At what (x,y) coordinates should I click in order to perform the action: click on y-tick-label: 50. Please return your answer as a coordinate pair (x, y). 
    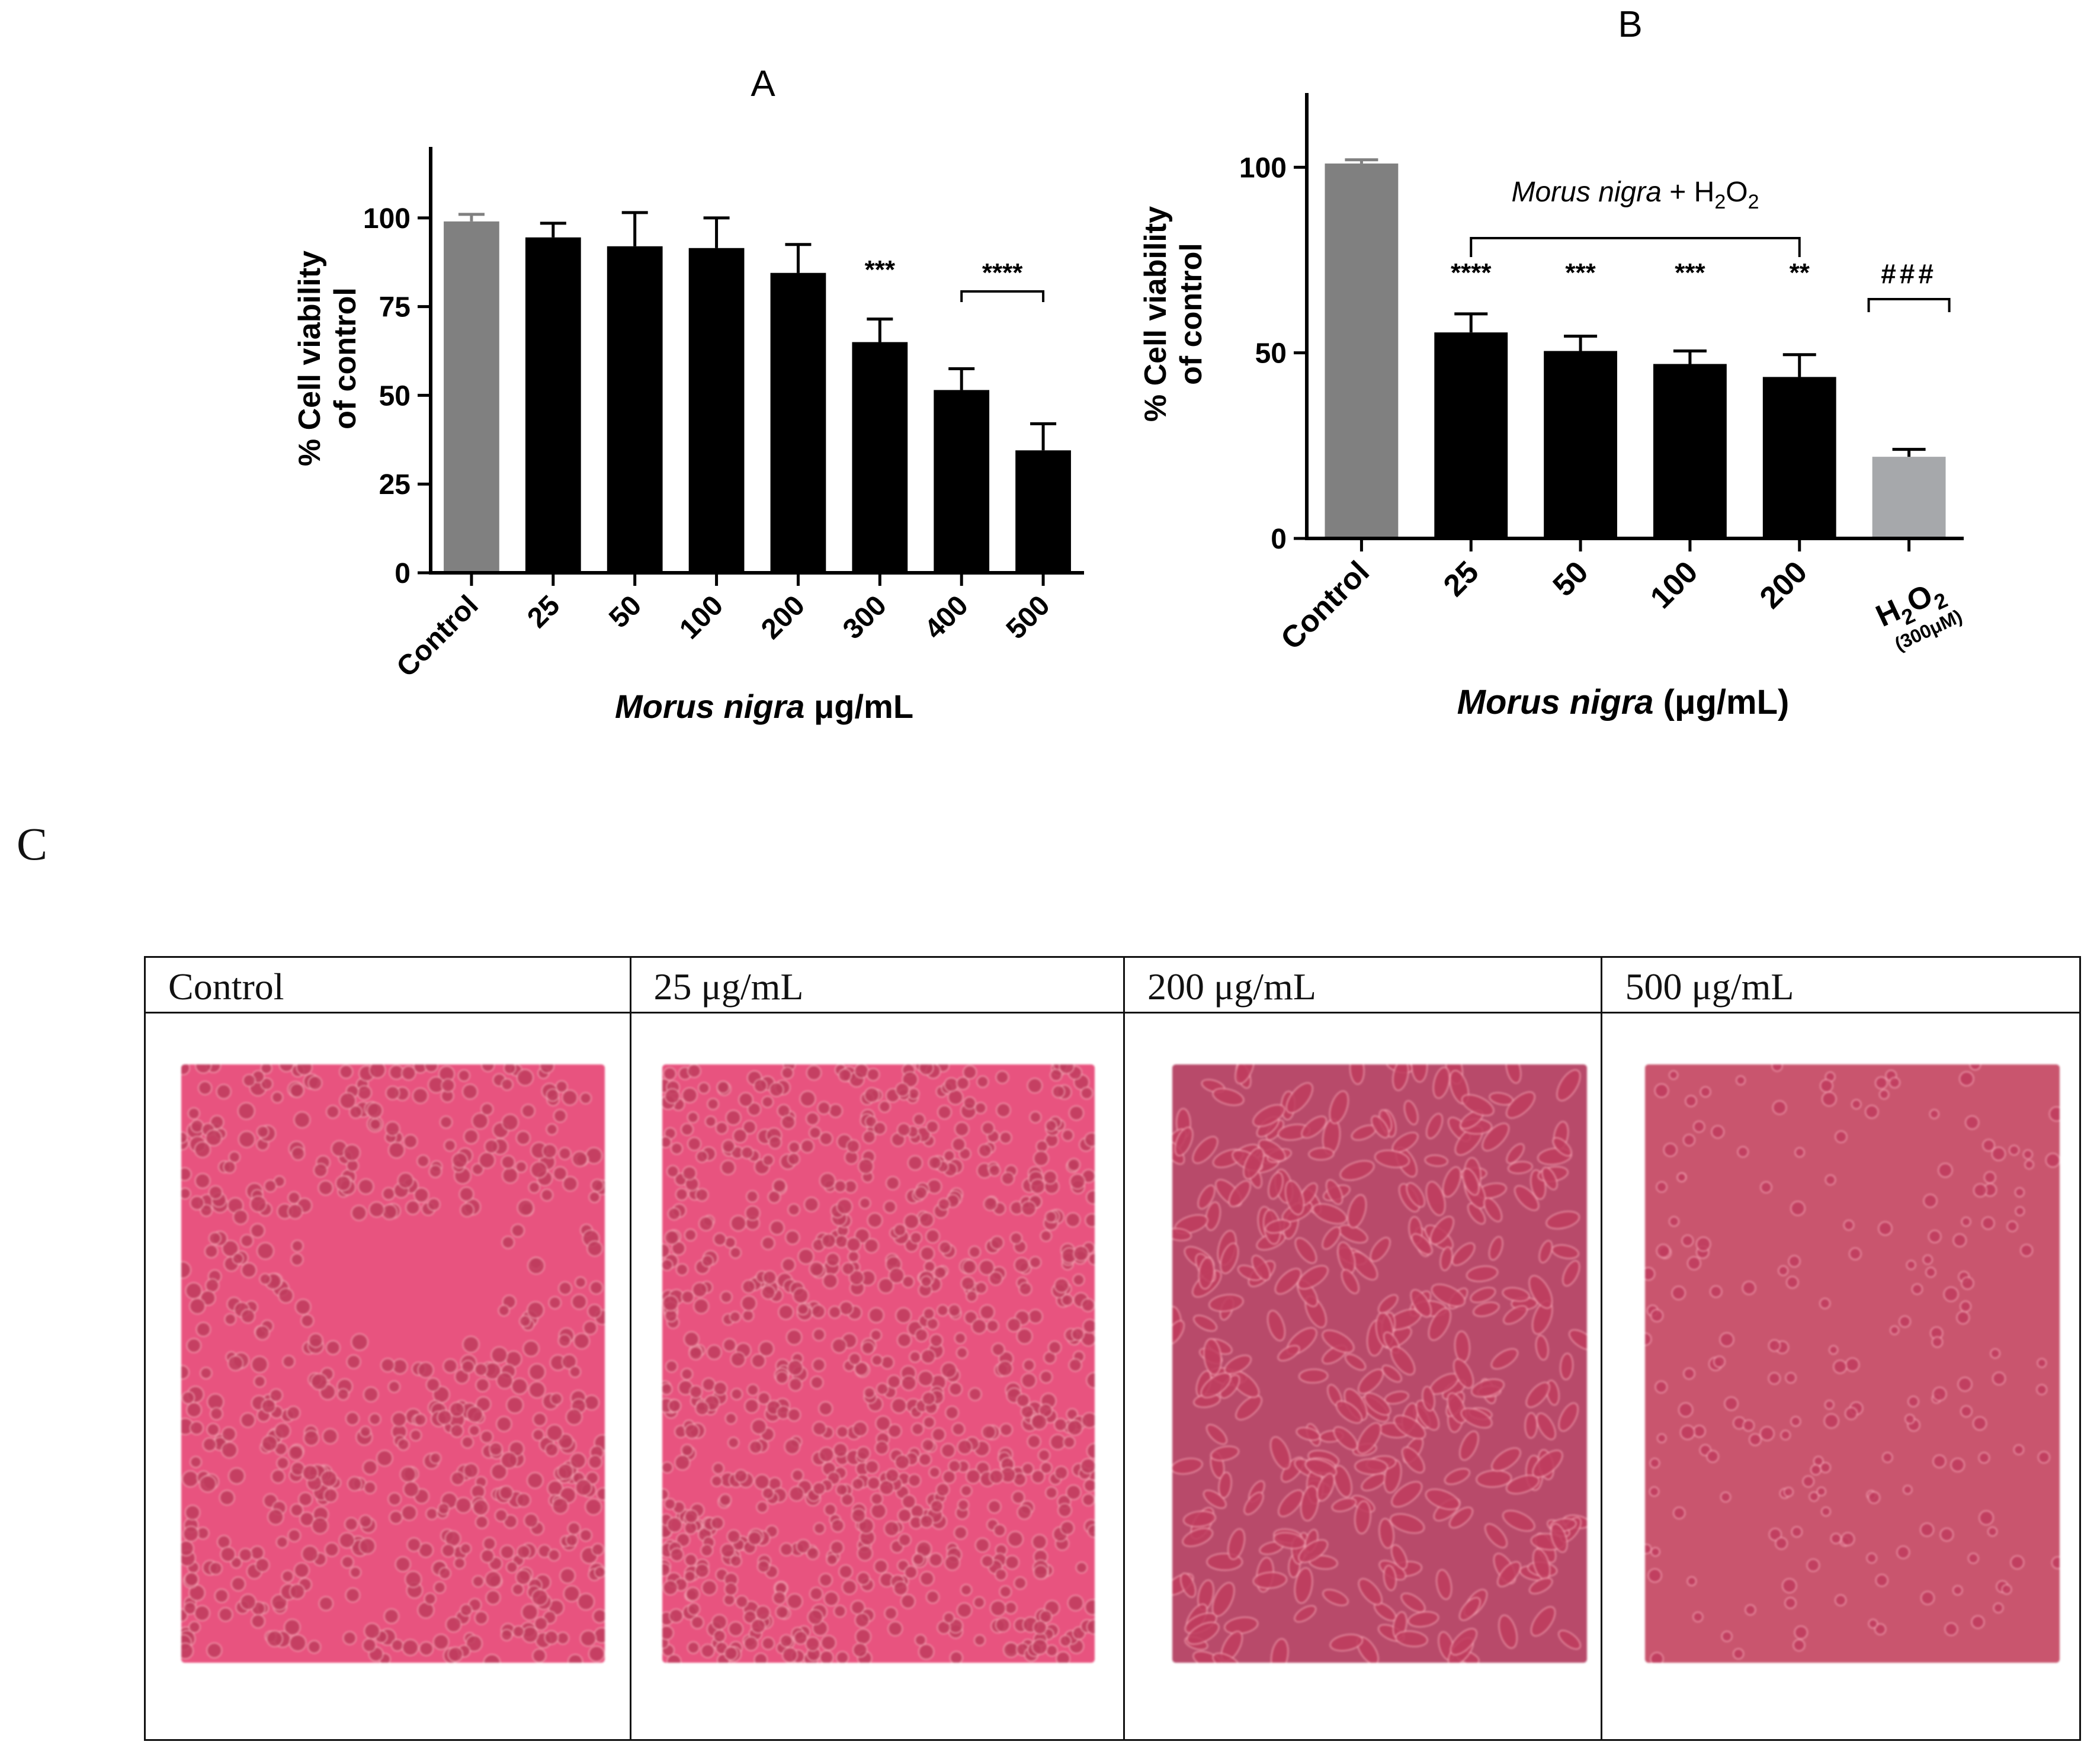
    Looking at the image, I should click on (1271, 354).